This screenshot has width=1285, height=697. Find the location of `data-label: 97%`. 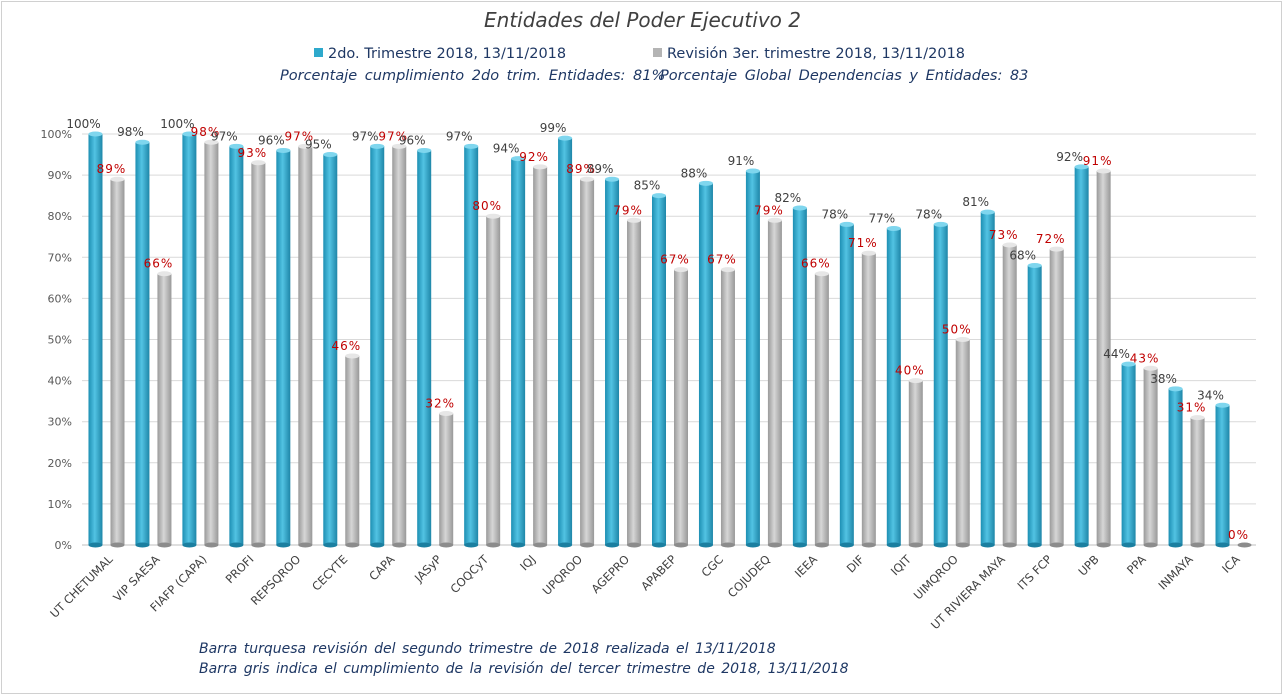

data-label: 97% is located at coordinates (365, 136).